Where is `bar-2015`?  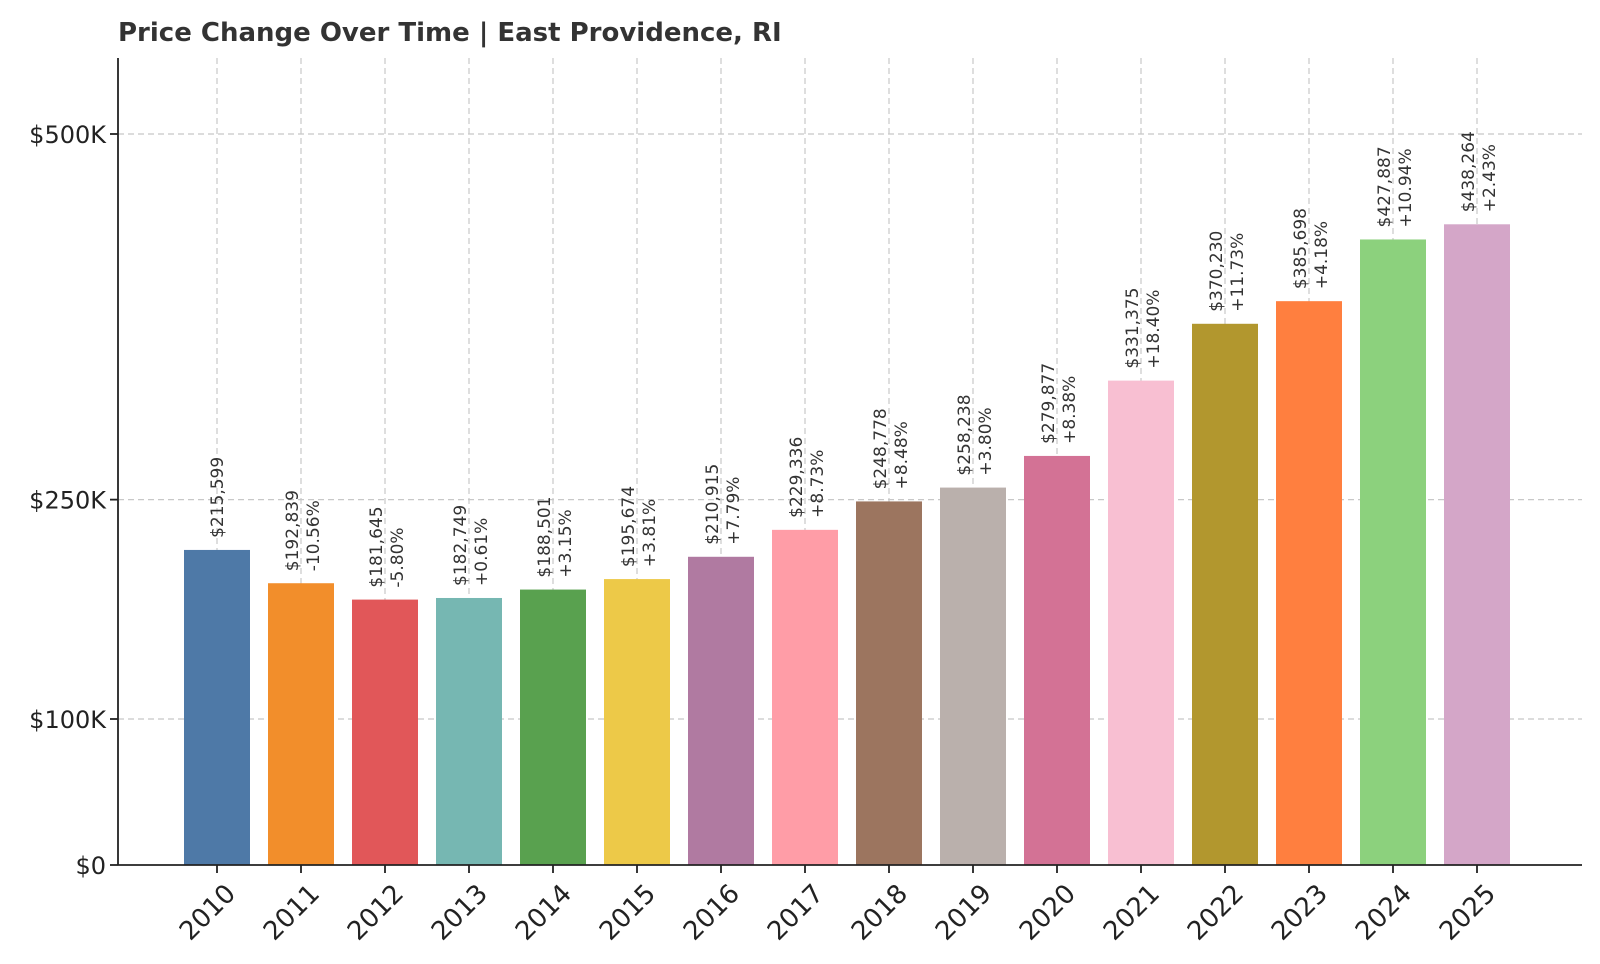
bar-2015 is located at coordinates (637, 722).